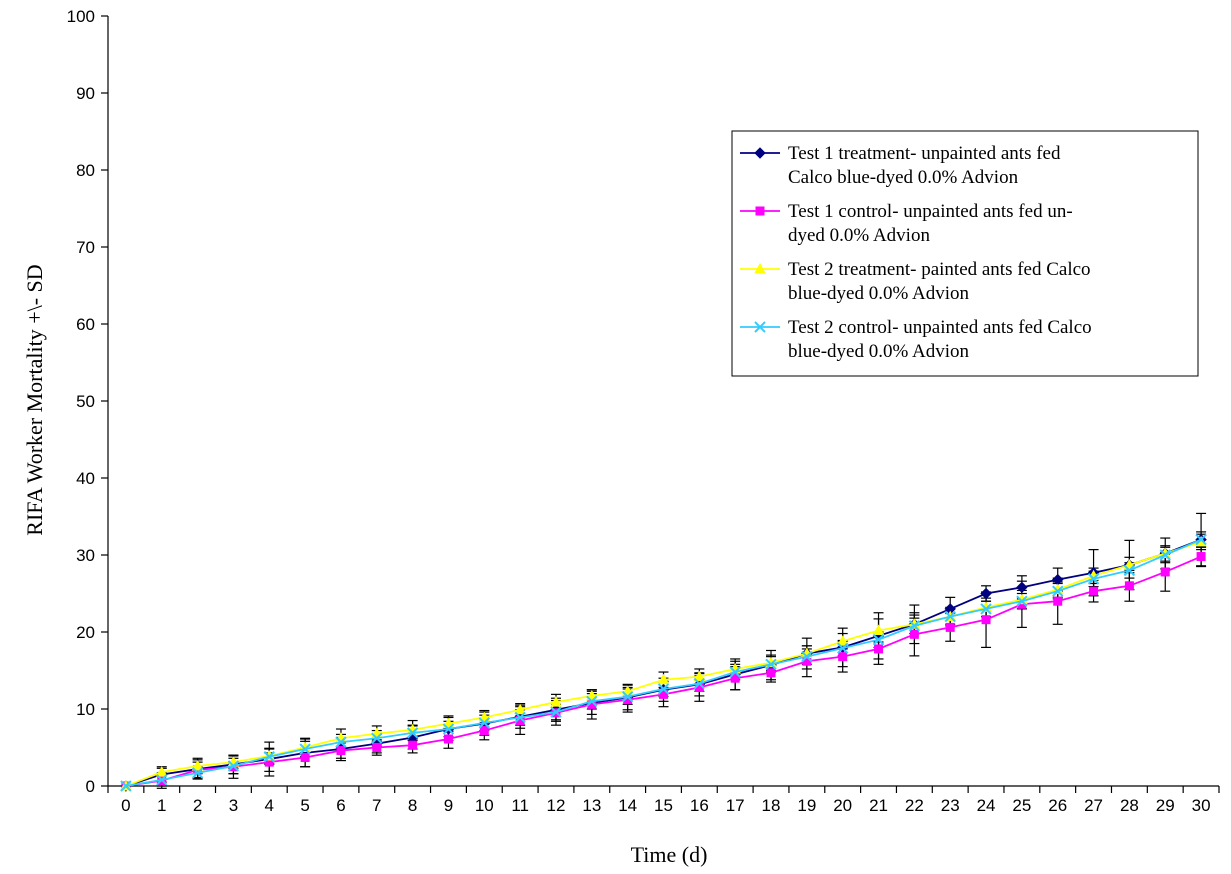 Image resolution: width=1231 pixels, height=874 pixels. Describe the element at coordinates (85, 401) in the screenshot. I see `y-tick-label: 50` at that location.